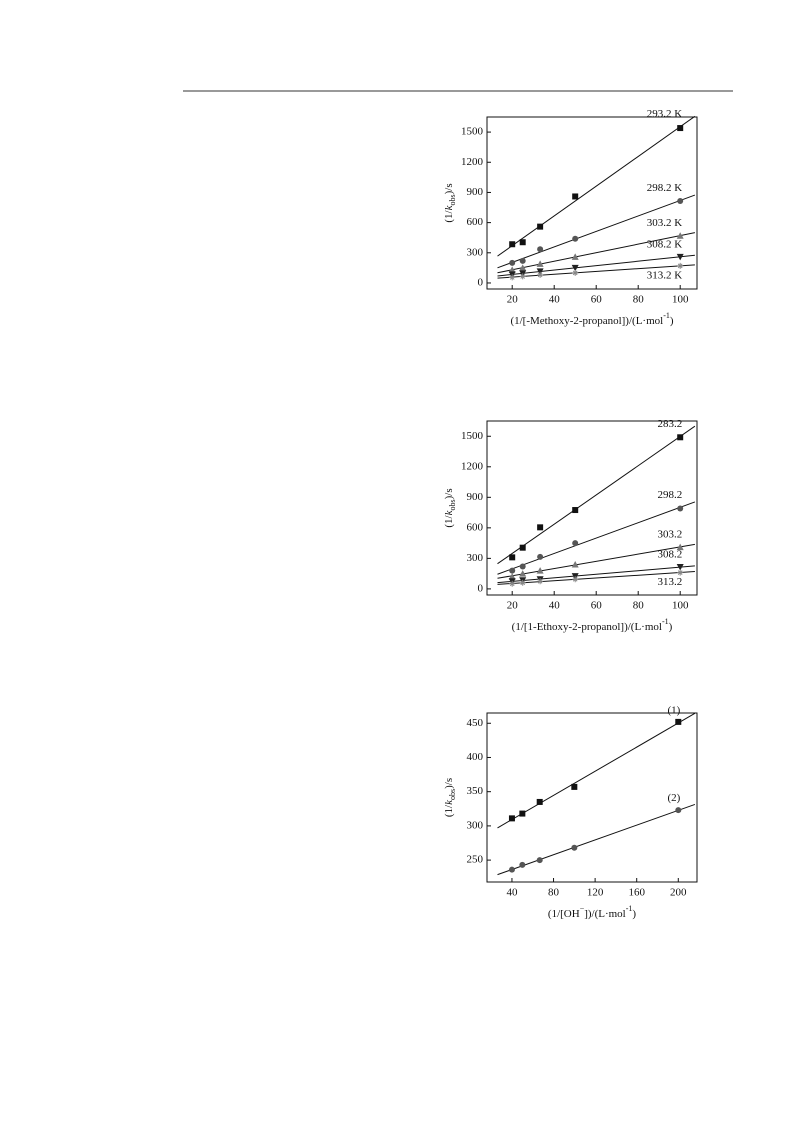 The image size is (793, 1123). What do you see at coordinates (597, 300) in the screenshot?
I see `x-tick-label: 60` at bounding box center [597, 300].